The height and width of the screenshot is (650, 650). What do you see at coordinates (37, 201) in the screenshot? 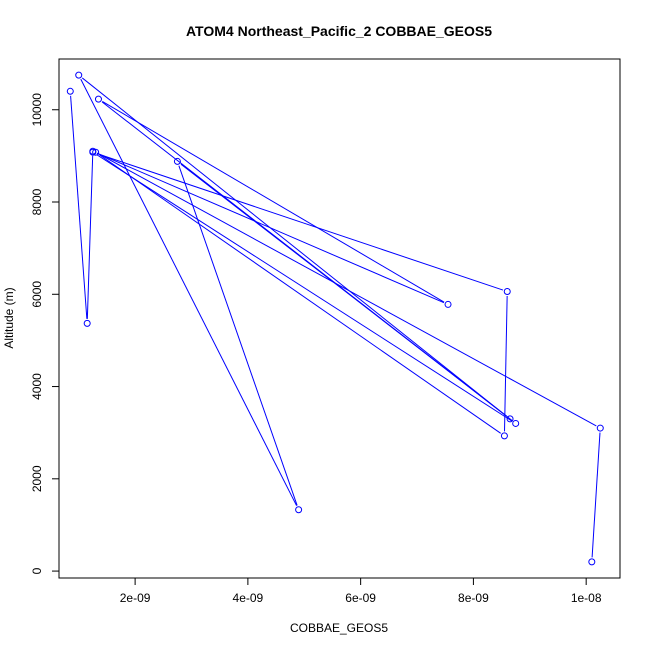
I see `y-tick-label: 8000` at bounding box center [37, 201].